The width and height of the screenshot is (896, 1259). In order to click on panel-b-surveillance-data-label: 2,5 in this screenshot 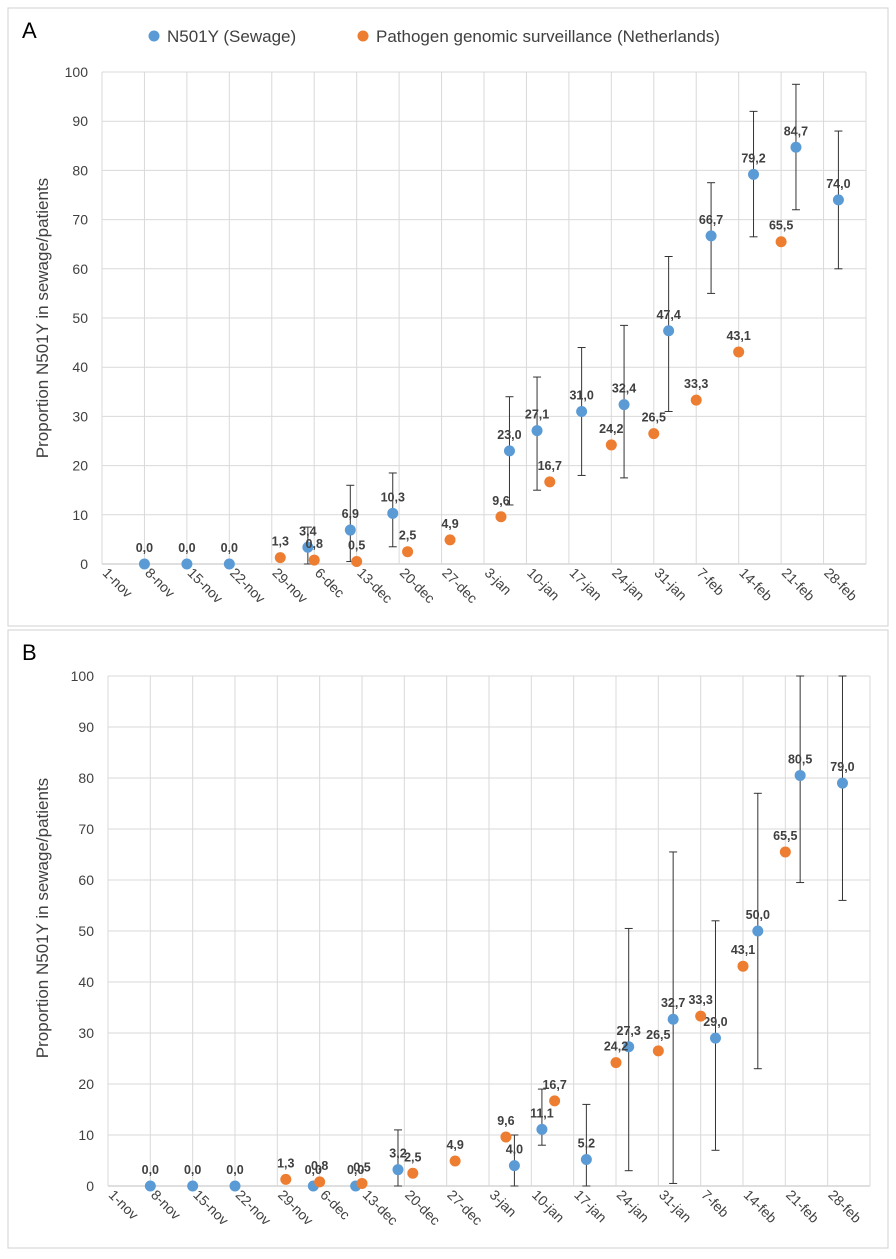, I will do `click(412, 1157)`.